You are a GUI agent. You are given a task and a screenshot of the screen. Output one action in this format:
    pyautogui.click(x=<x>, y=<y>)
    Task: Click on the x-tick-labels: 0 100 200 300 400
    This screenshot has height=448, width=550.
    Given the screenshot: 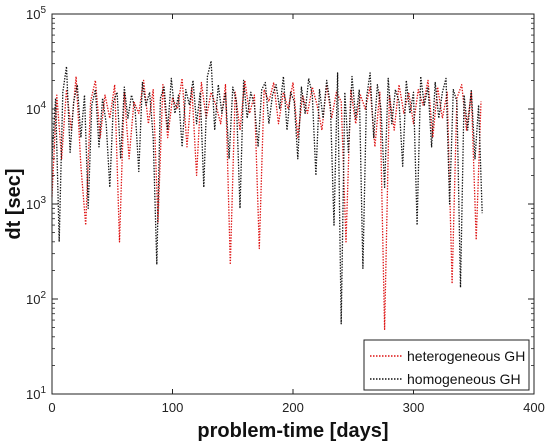 What is the action you would take?
    pyautogui.click(x=296, y=407)
    